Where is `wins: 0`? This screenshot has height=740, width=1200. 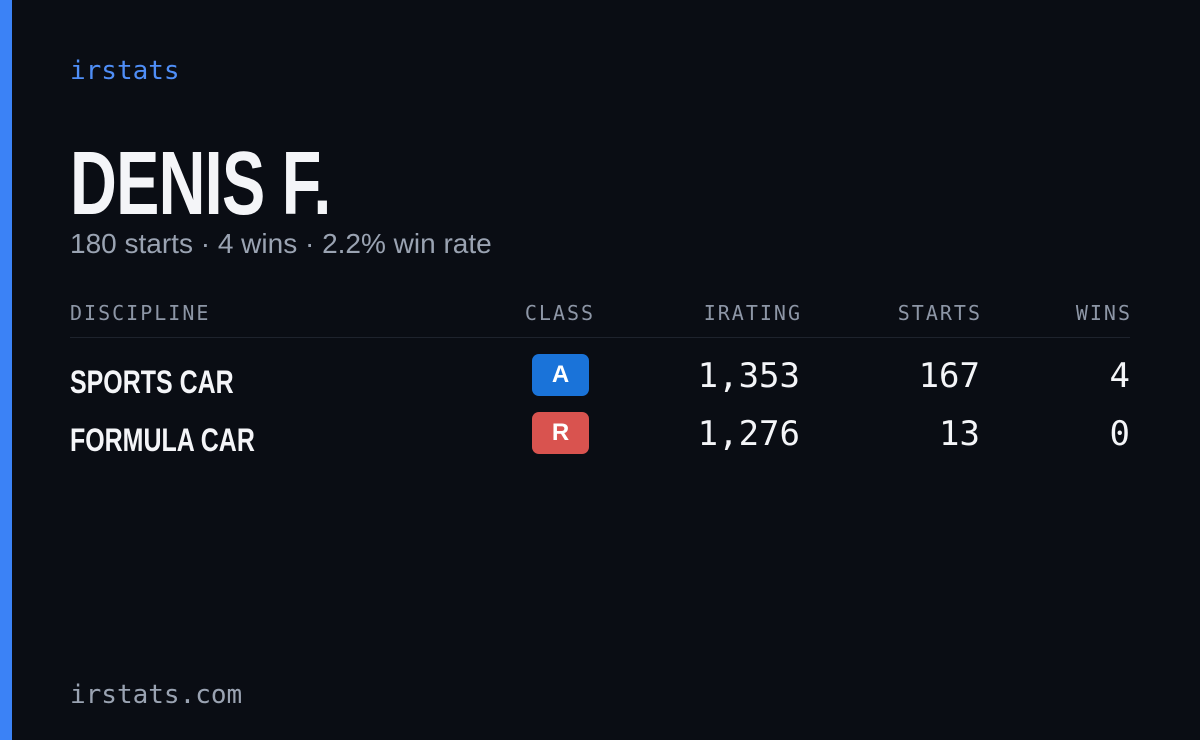 wins: 0 is located at coordinates (1119, 434).